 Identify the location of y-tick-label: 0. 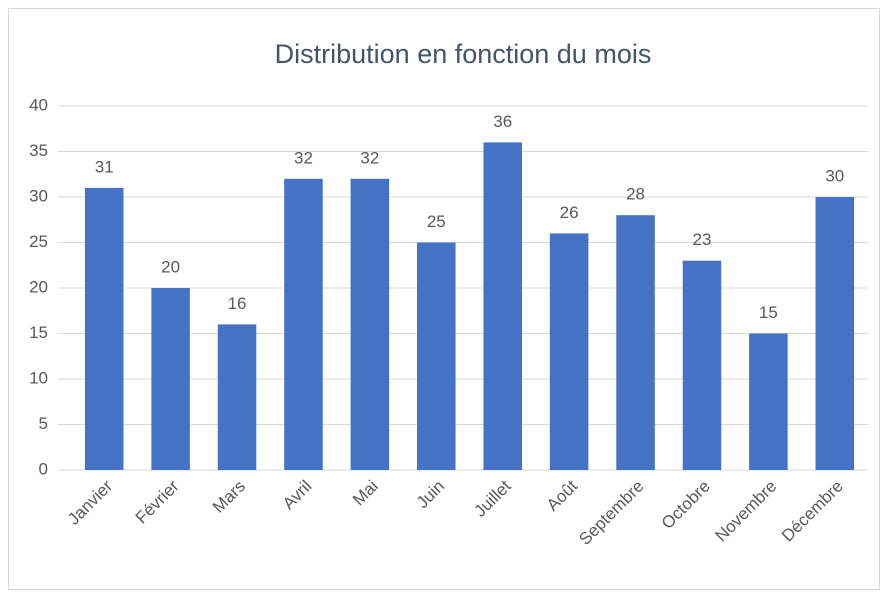
(43, 468).